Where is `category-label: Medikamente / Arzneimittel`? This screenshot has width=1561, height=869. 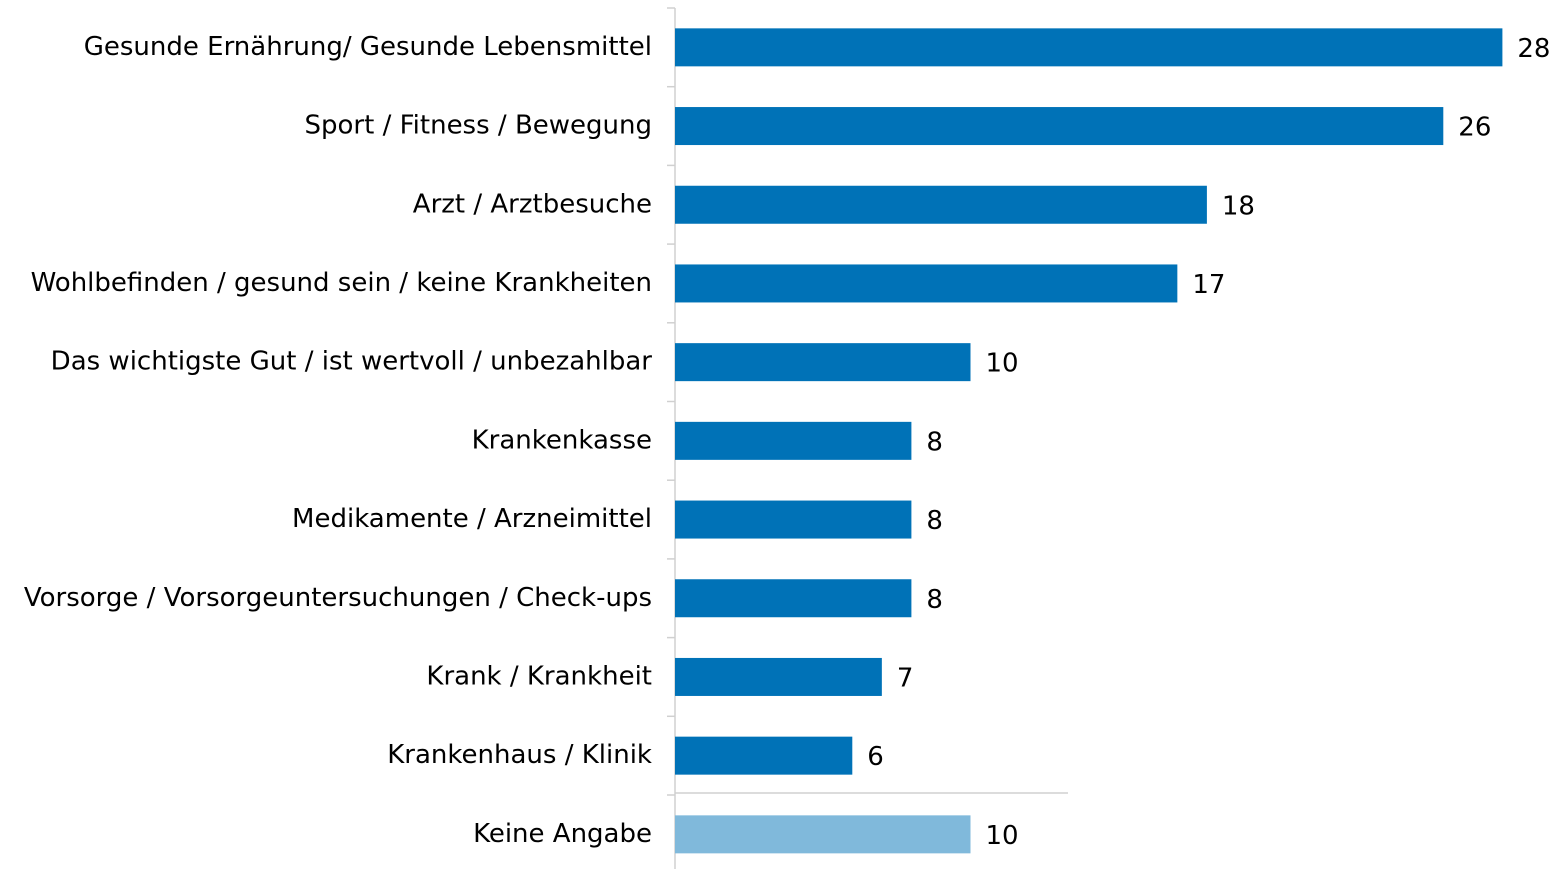 category-label: Medikamente / Arzneimittel is located at coordinates (472, 519).